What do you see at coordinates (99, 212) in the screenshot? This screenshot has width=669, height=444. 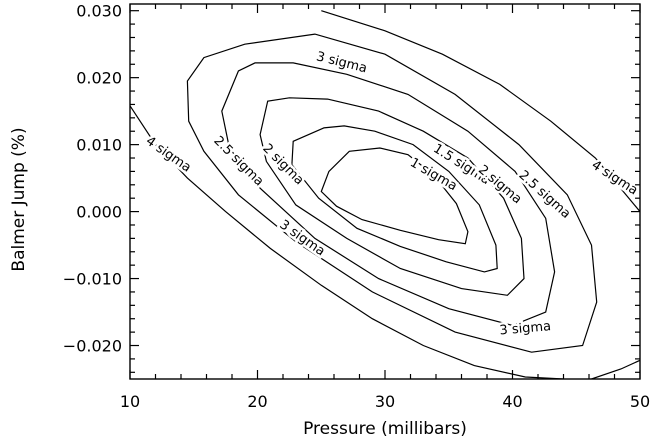 I see `y-tick-label: 0.000` at bounding box center [99, 212].